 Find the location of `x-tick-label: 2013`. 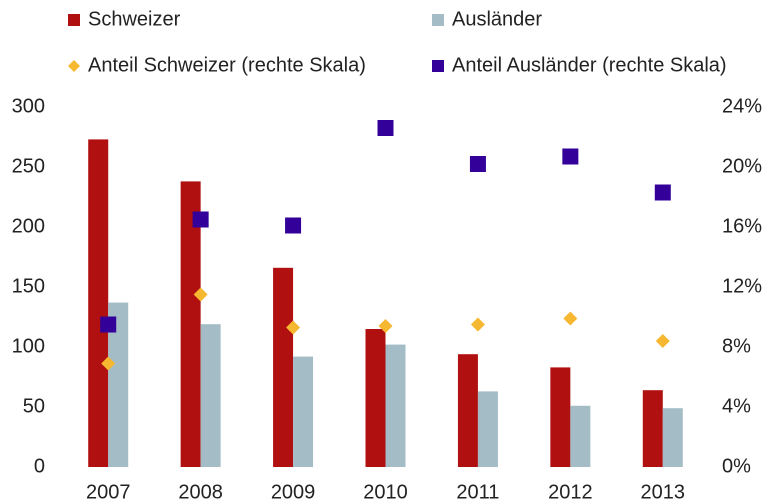

x-tick-label: 2013 is located at coordinates (663, 492).